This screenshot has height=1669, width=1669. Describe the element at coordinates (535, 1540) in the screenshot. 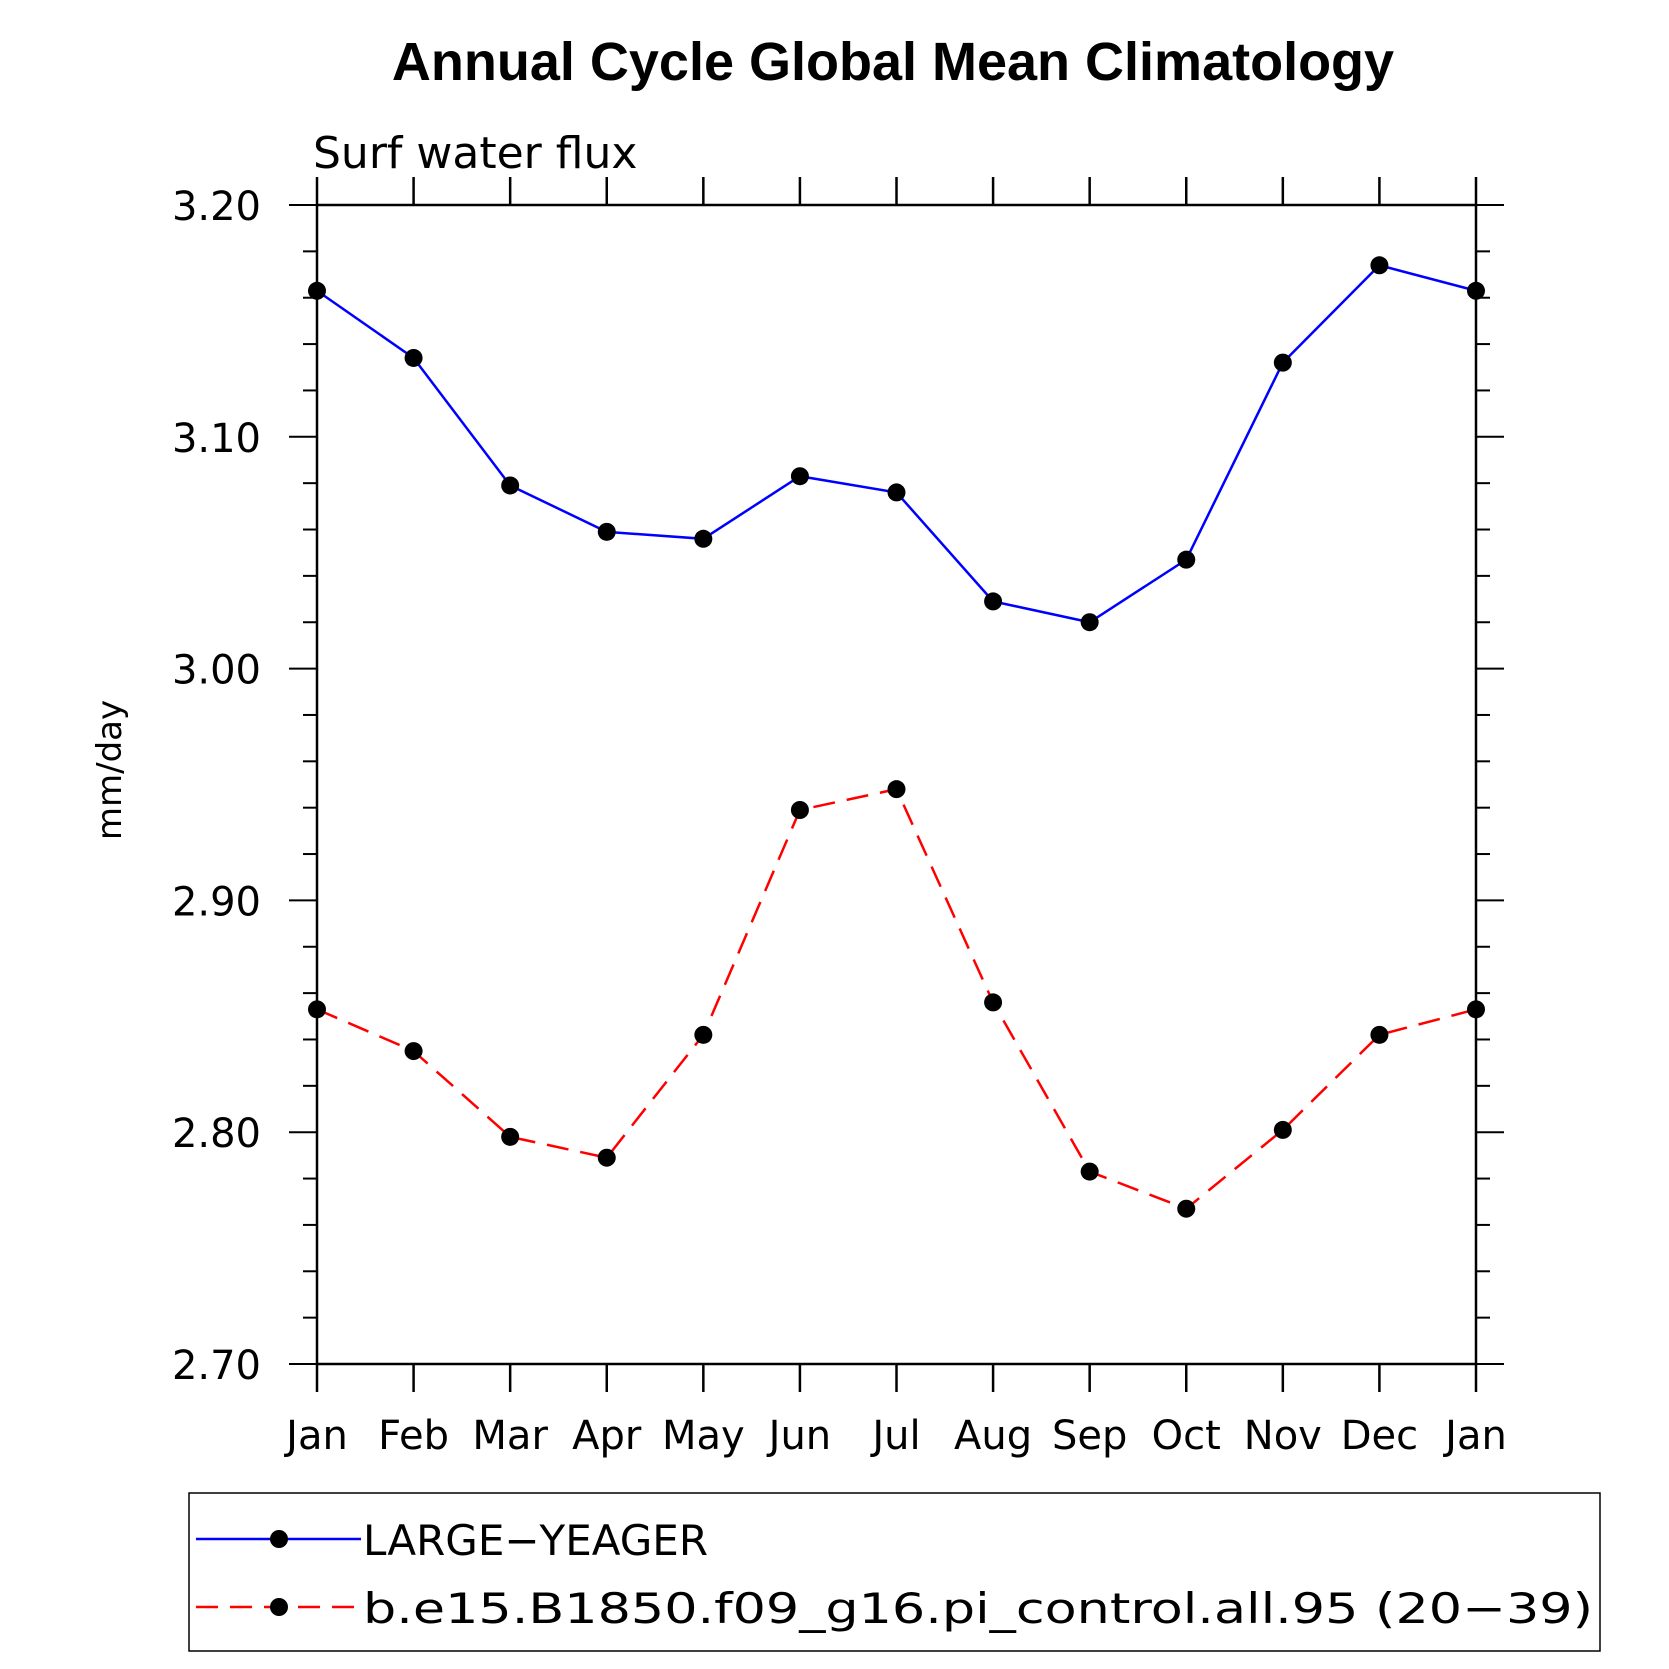

I see `legend-label-large-yeager: LARGE−YEAGER` at that location.